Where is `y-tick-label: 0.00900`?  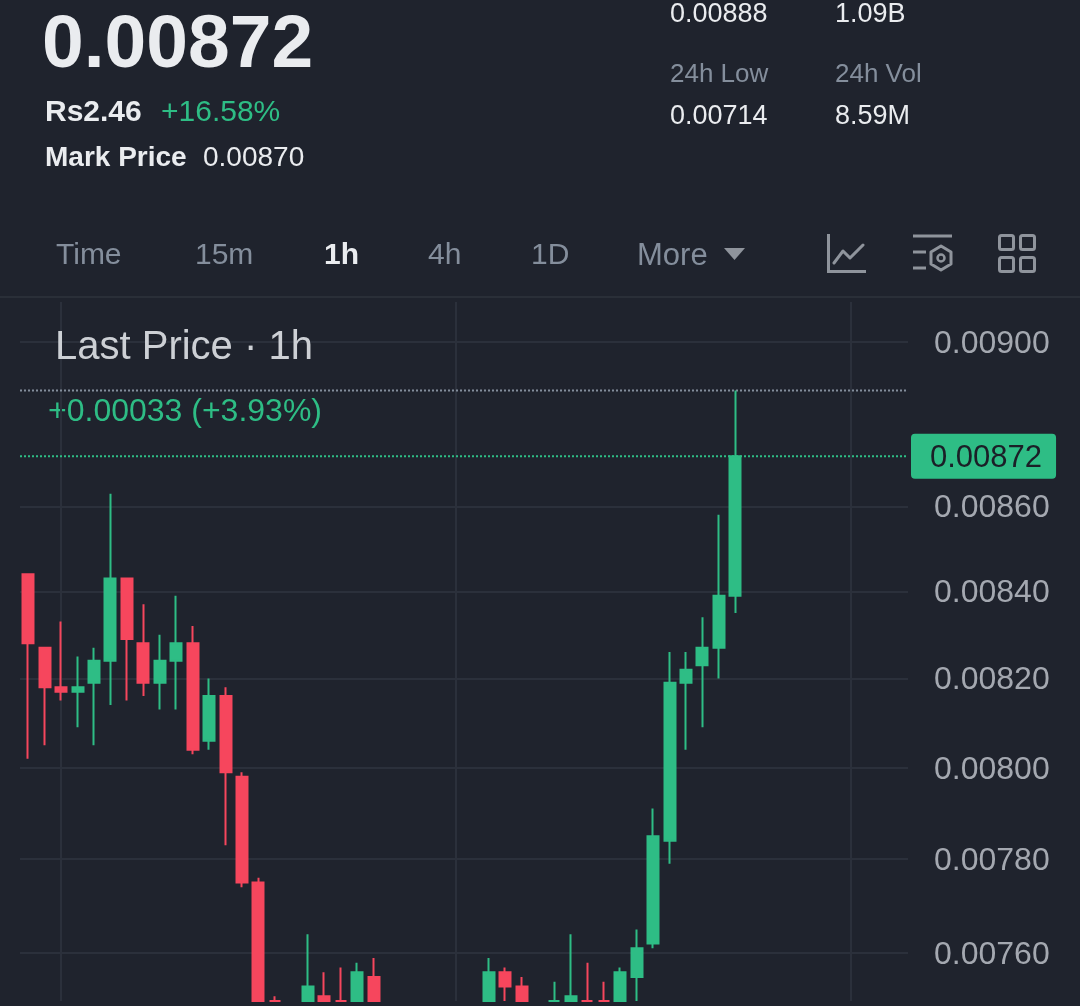
y-tick-label: 0.00900 is located at coordinates (992, 341).